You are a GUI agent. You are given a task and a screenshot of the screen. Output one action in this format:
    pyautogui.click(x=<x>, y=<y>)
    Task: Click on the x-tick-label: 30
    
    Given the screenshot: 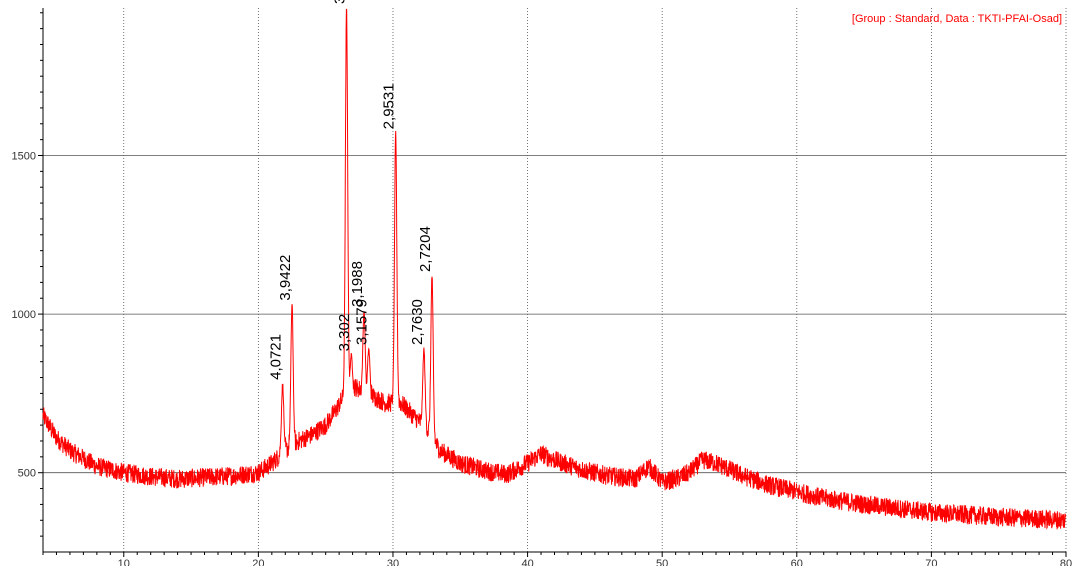 What is the action you would take?
    pyautogui.click(x=393, y=562)
    